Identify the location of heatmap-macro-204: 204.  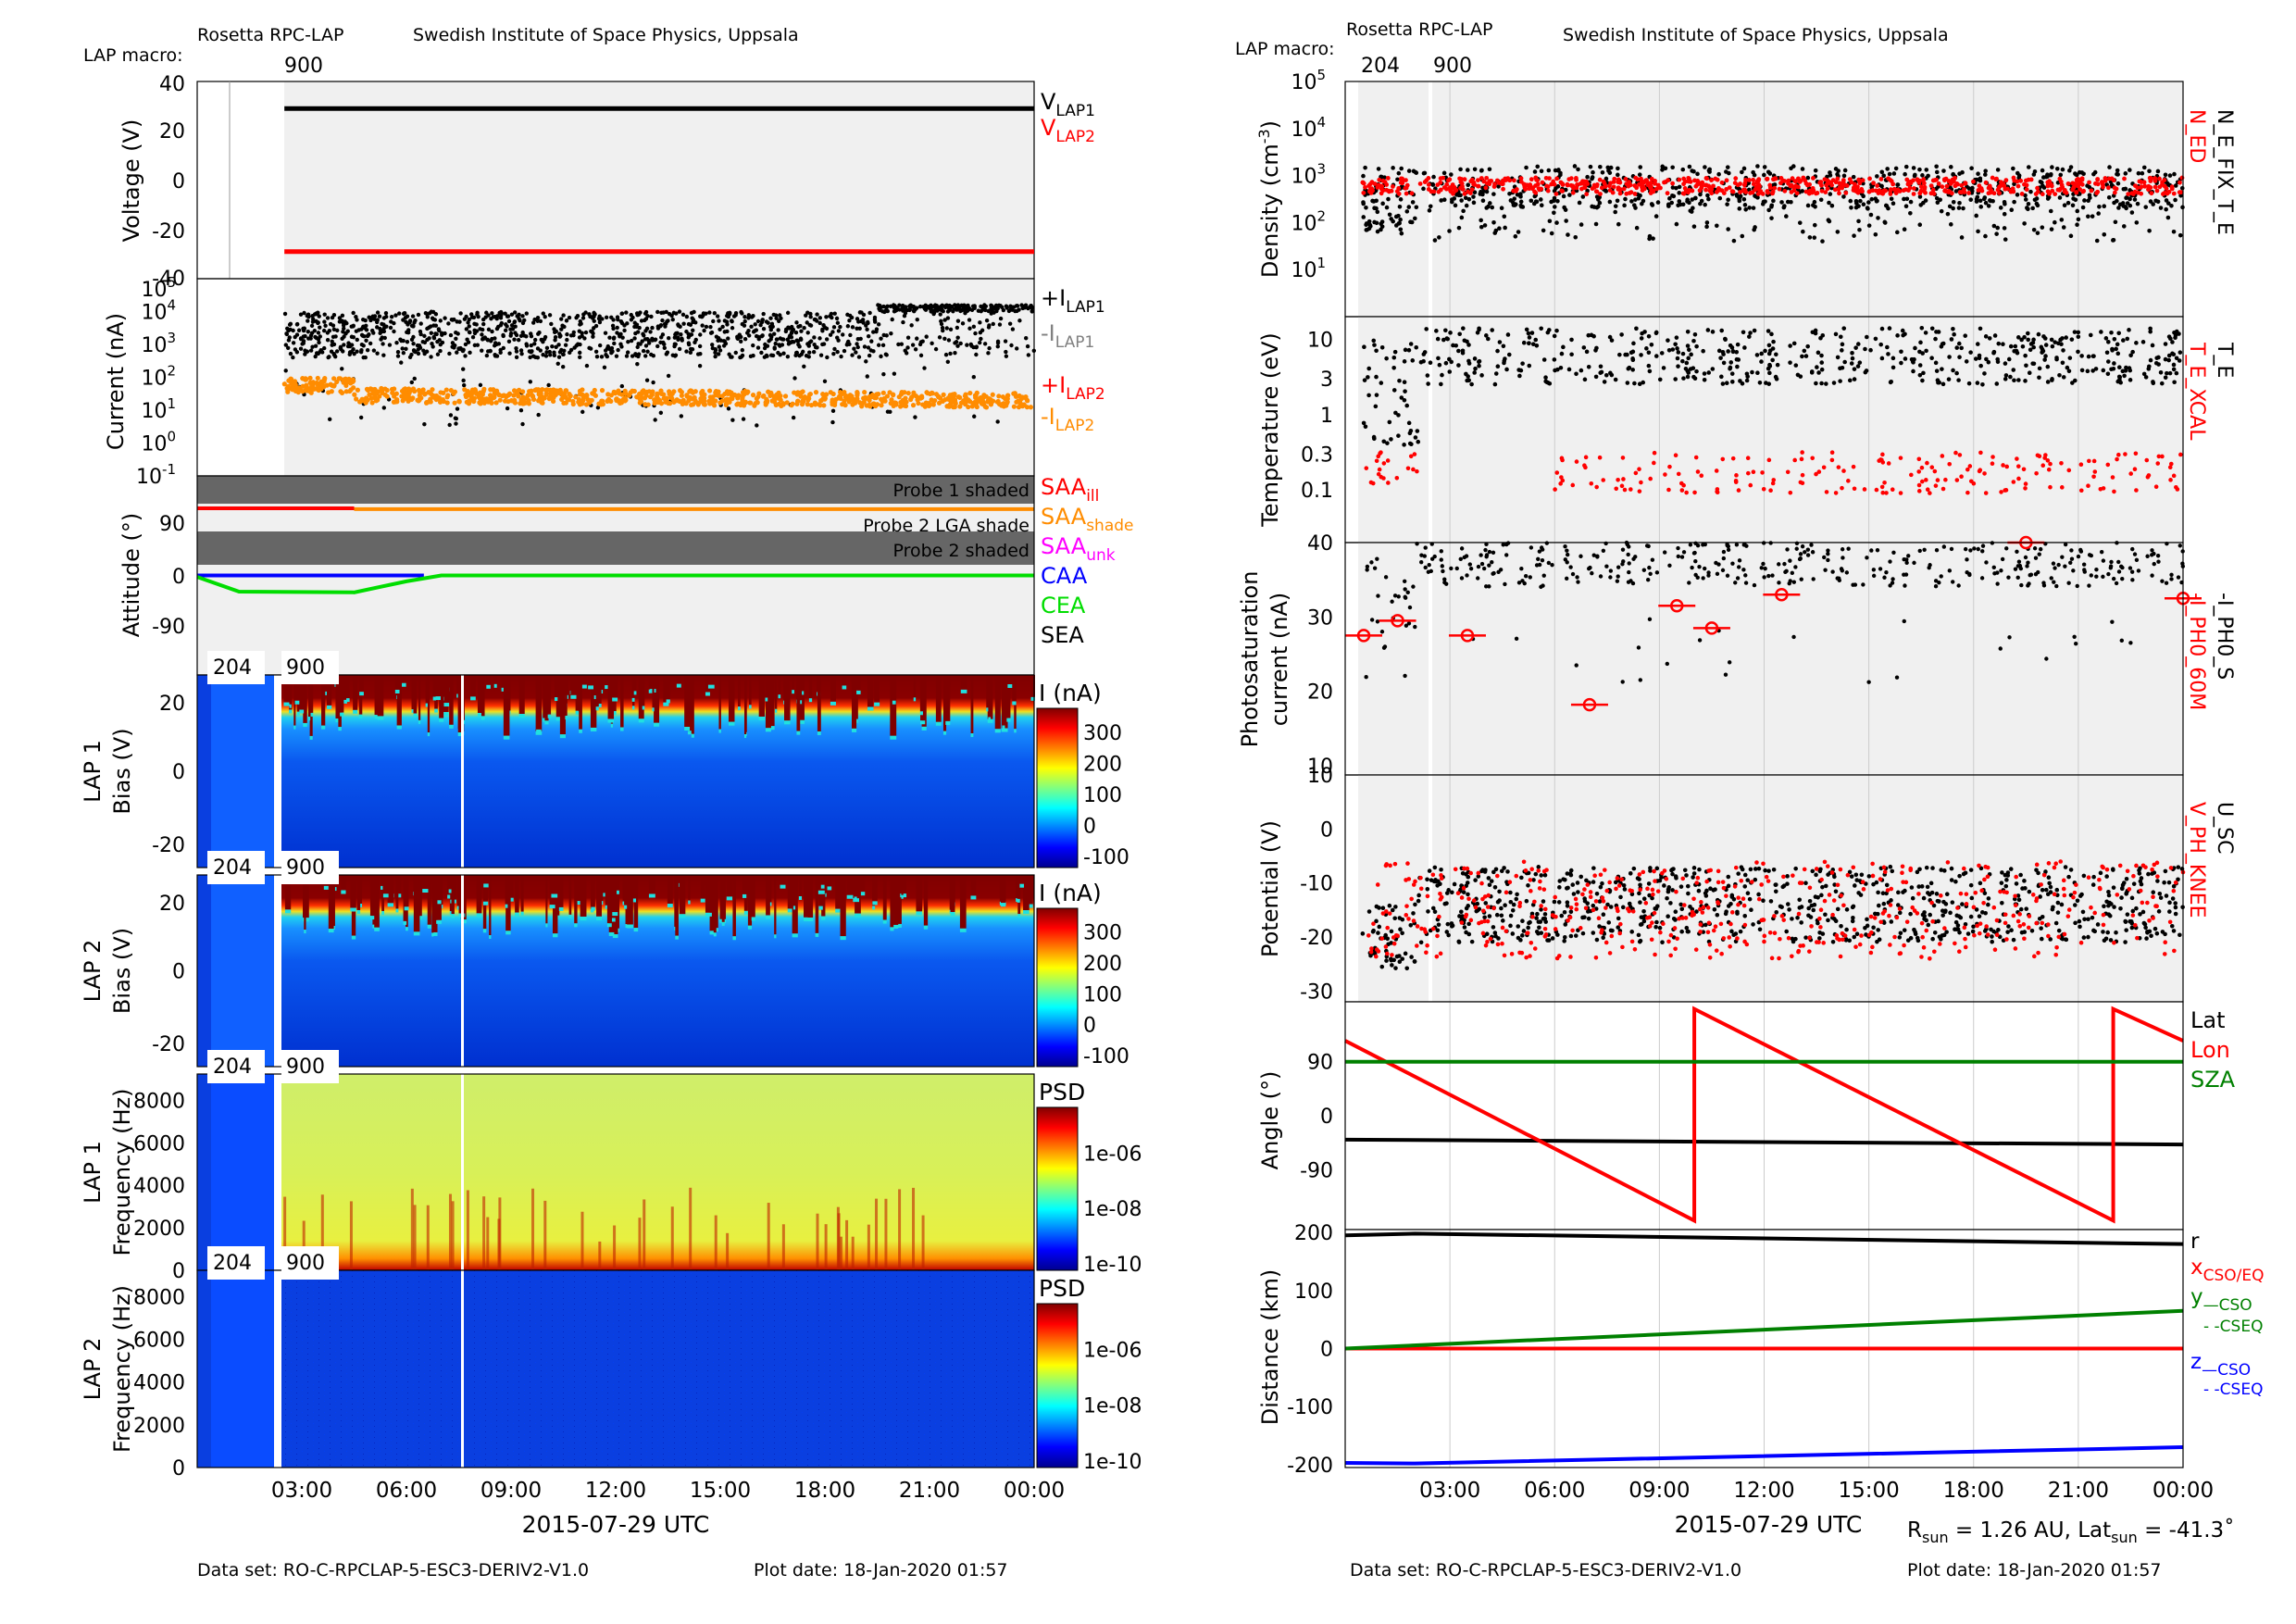
(232, 668).